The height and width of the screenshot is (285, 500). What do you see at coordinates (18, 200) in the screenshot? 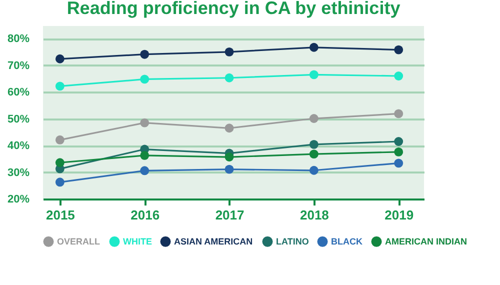
I see `y-tick-label: 20%` at bounding box center [18, 200].